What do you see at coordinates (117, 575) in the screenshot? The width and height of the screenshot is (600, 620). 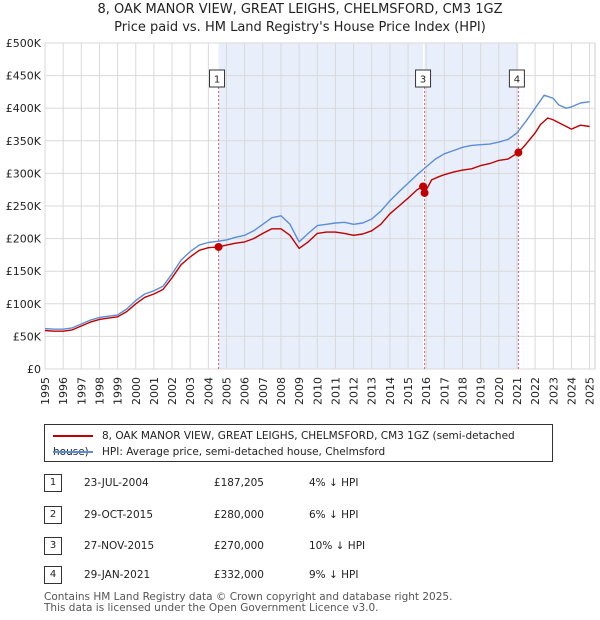 I see `transaction-date: 29-JAN-2021` at bounding box center [117, 575].